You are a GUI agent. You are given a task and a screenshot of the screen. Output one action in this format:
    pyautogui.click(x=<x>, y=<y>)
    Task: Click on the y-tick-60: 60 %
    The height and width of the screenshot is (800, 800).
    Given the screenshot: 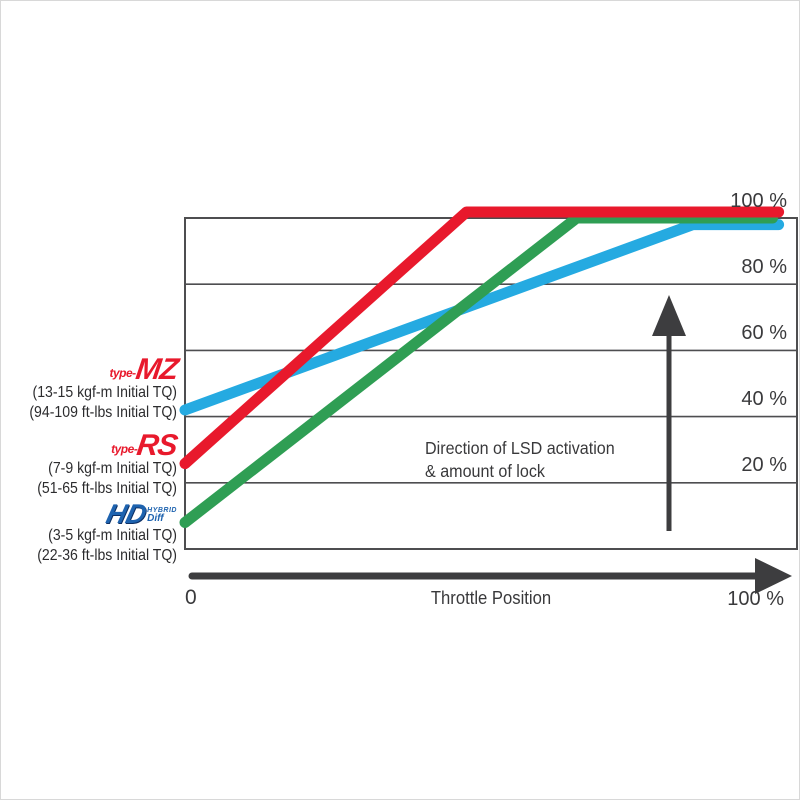 What is the action you would take?
    pyautogui.click(x=764, y=333)
    